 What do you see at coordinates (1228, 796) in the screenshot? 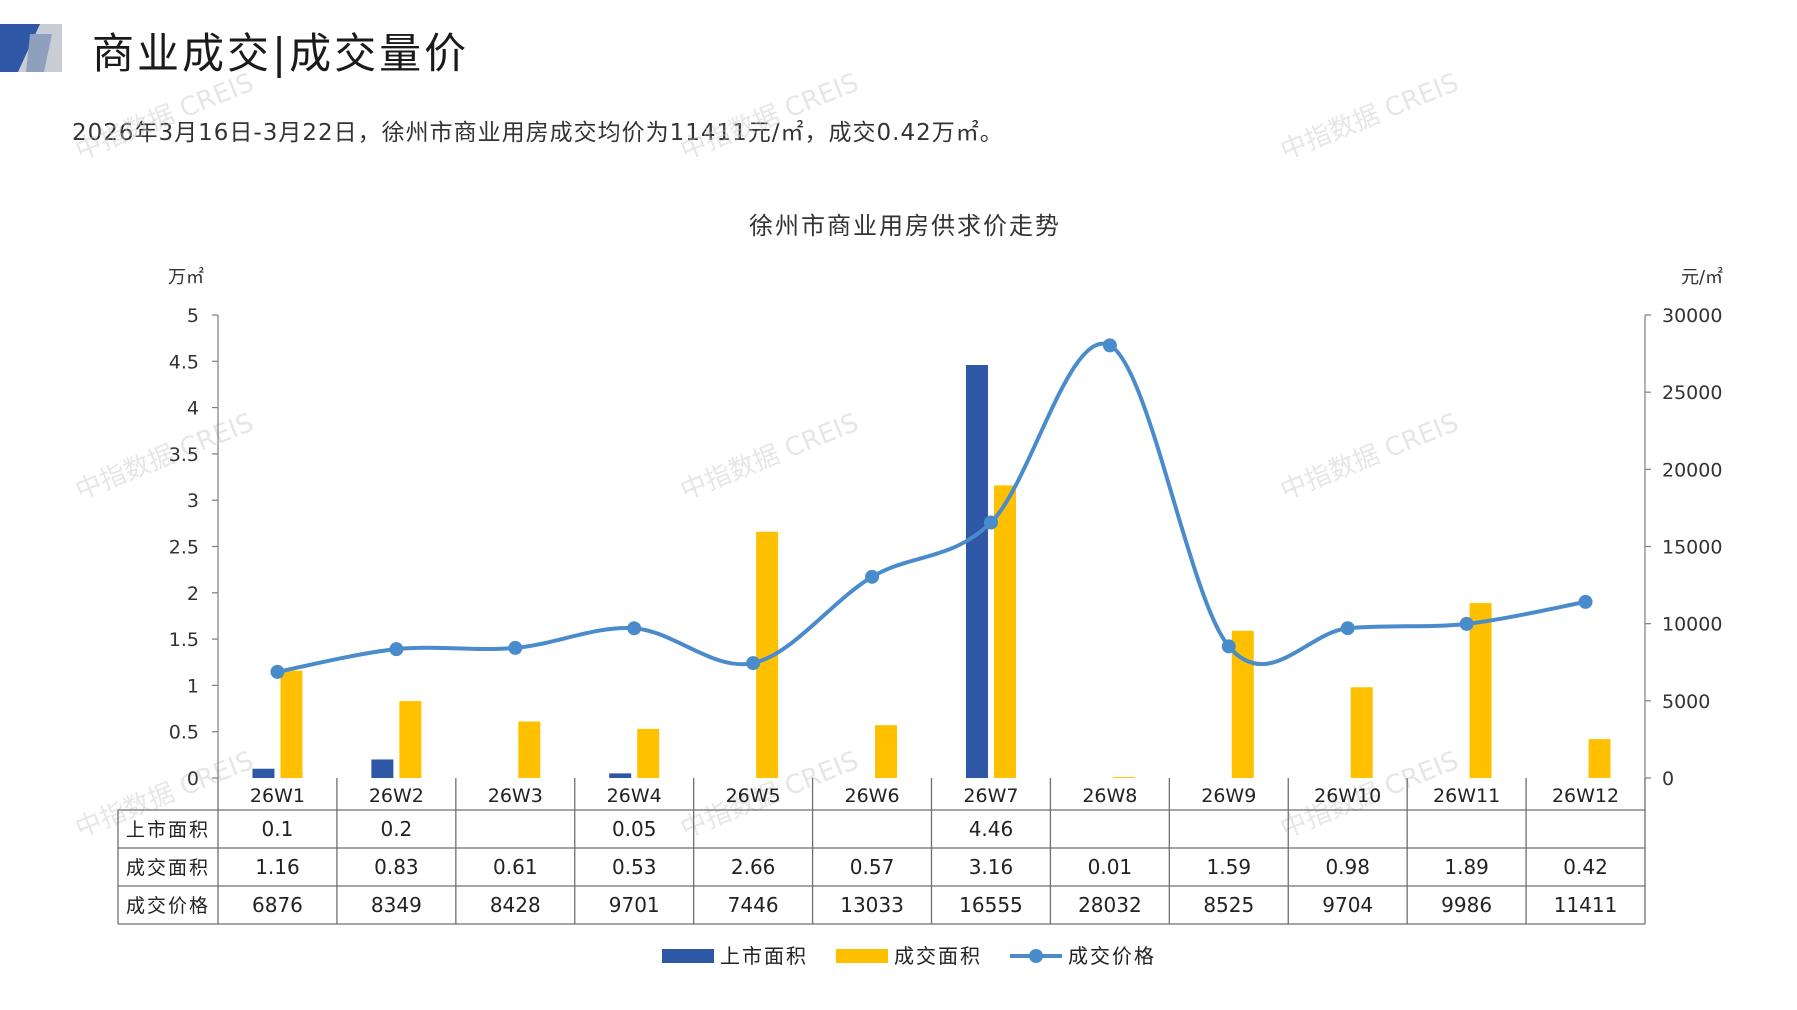
I see `category-tick-label: 26W9` at bounding box center [1228, 796].